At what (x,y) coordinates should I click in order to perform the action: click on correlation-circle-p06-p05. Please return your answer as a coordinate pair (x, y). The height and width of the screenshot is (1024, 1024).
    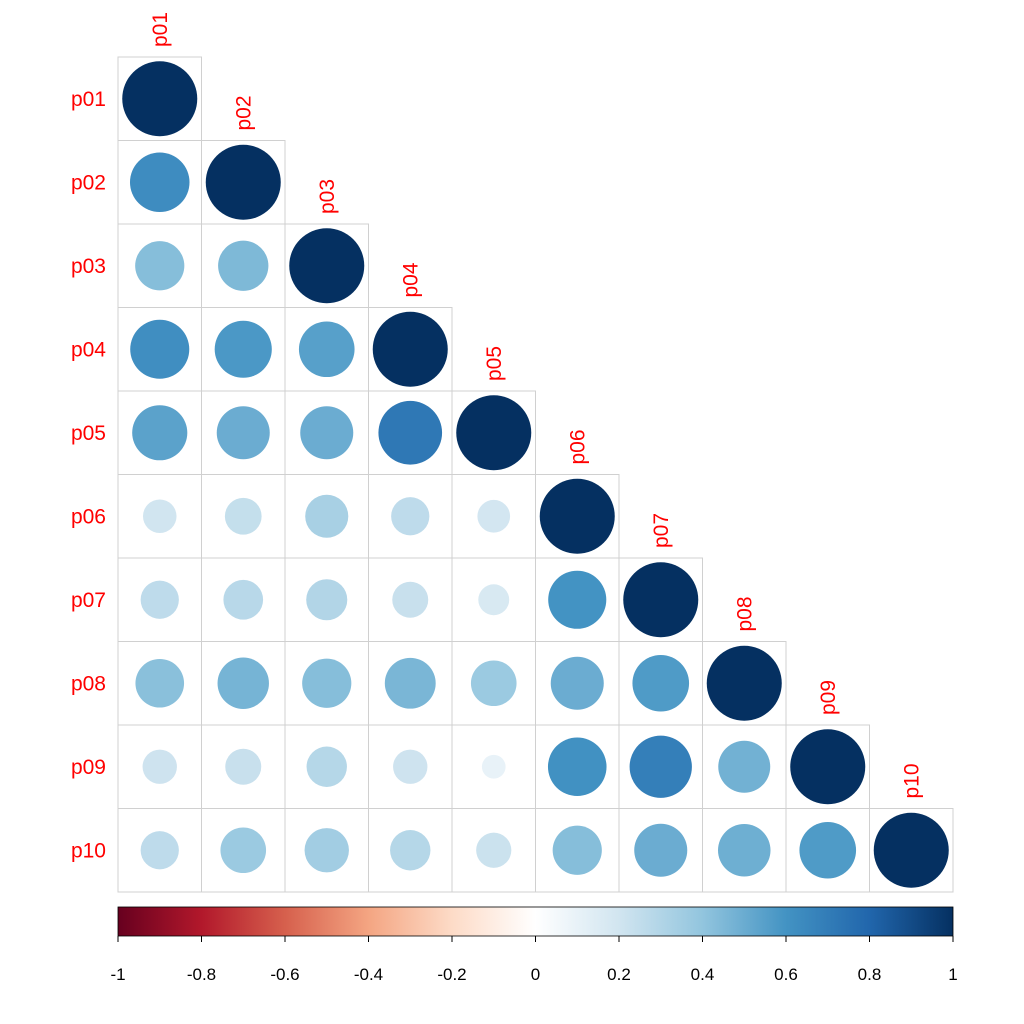
    Looking at the image, I should click on (494, 516).